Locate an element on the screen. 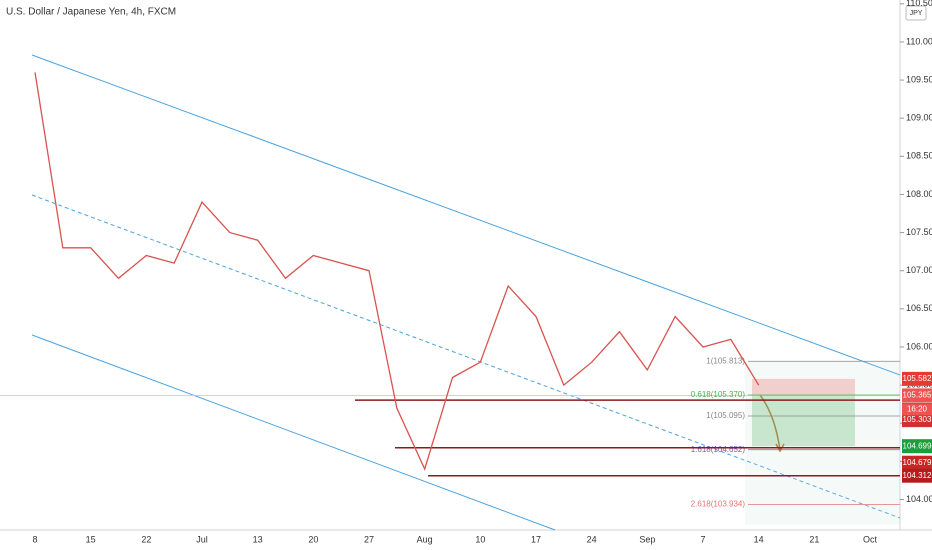 The image size is (932, 550). arrow-head is located at coordinates (780, 448).